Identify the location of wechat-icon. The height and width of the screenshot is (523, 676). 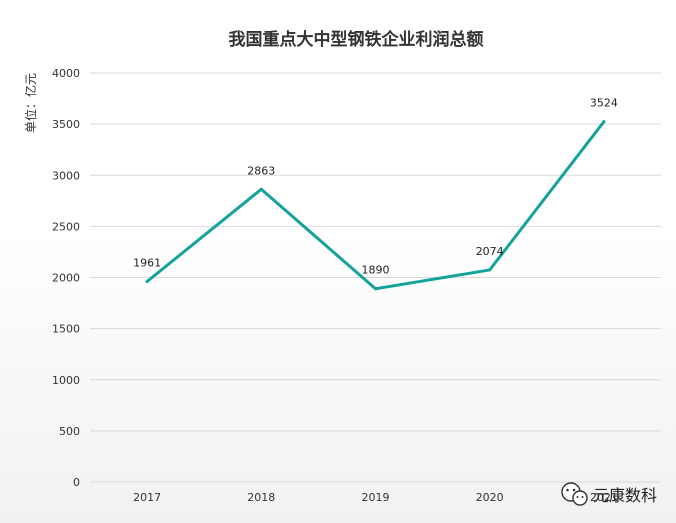
(574, 494).